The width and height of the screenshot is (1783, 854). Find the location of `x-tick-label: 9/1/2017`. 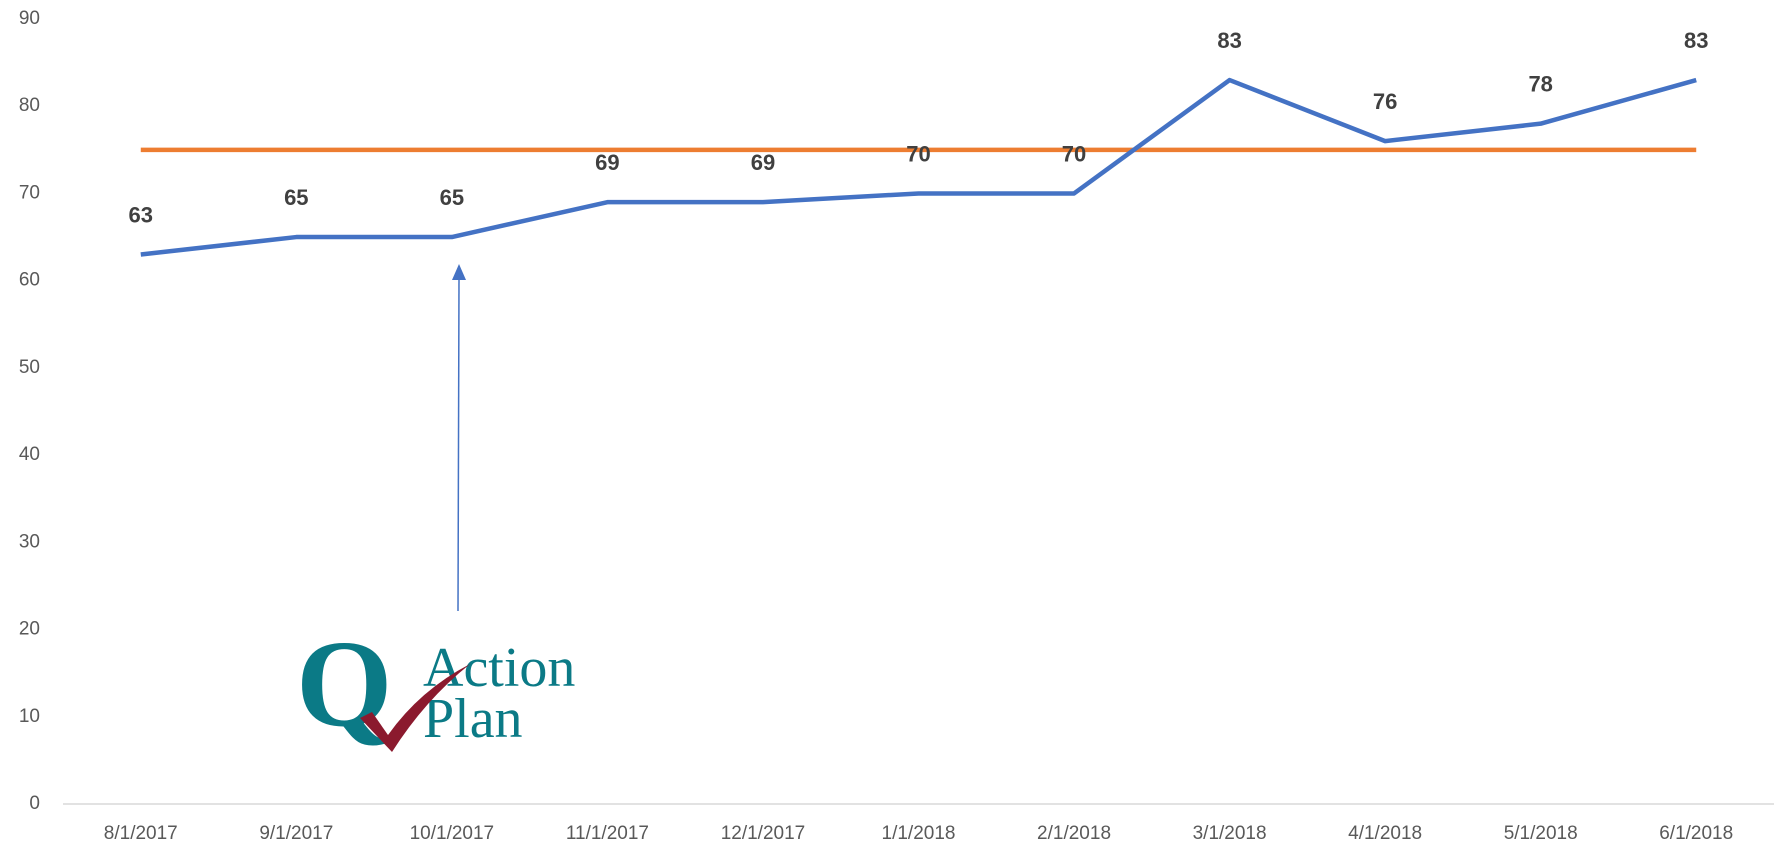

x-tick-label: 9/1/2017 is located at coordinates (296, 833).